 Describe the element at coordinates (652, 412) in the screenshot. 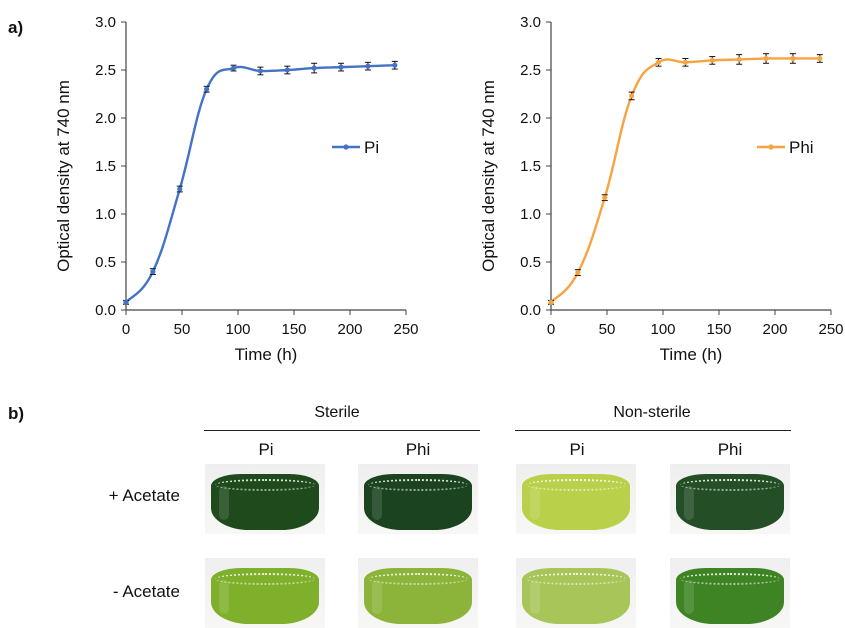

I see `group-title-non-sterile: Non-sterile` at that location.